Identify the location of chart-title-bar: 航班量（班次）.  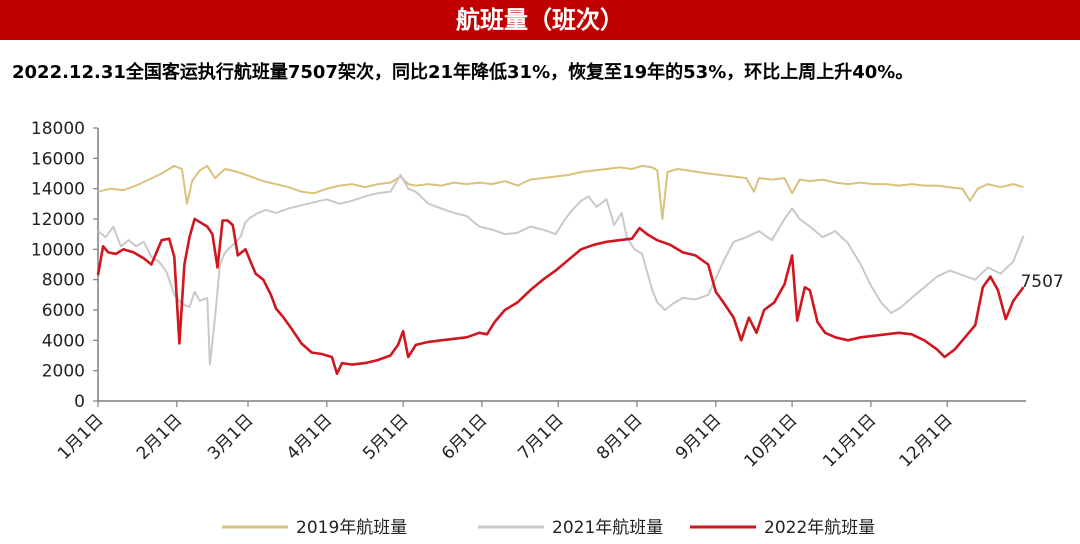
(540, 20).